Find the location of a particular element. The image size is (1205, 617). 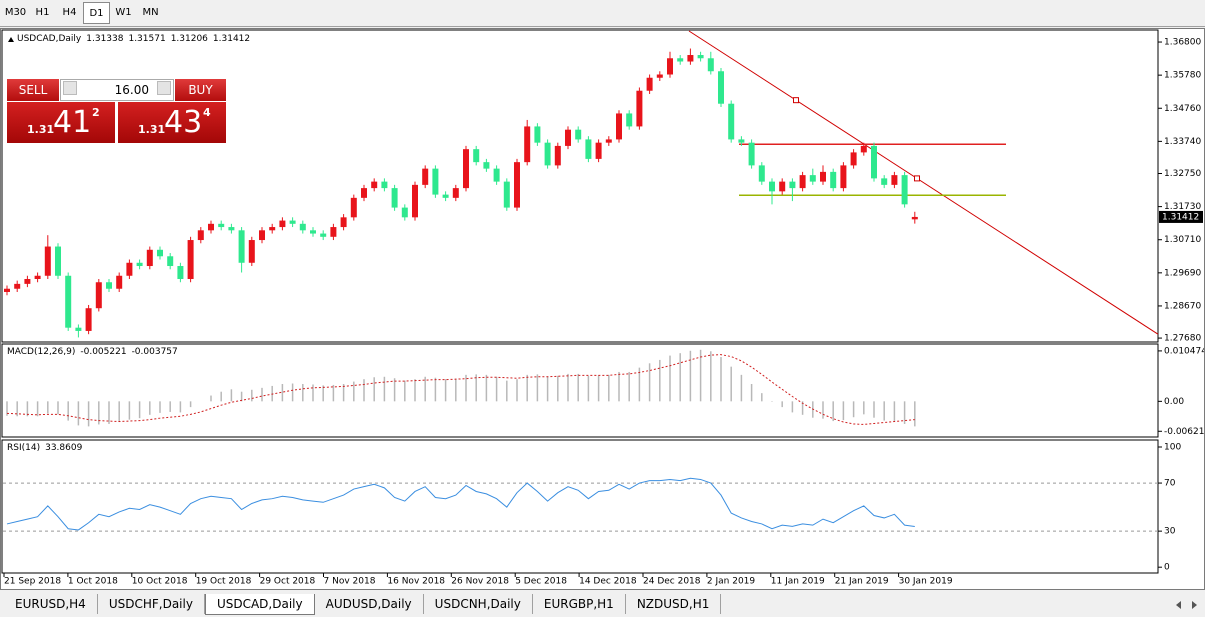

scroll-left is located at coordinates (1178, 605).